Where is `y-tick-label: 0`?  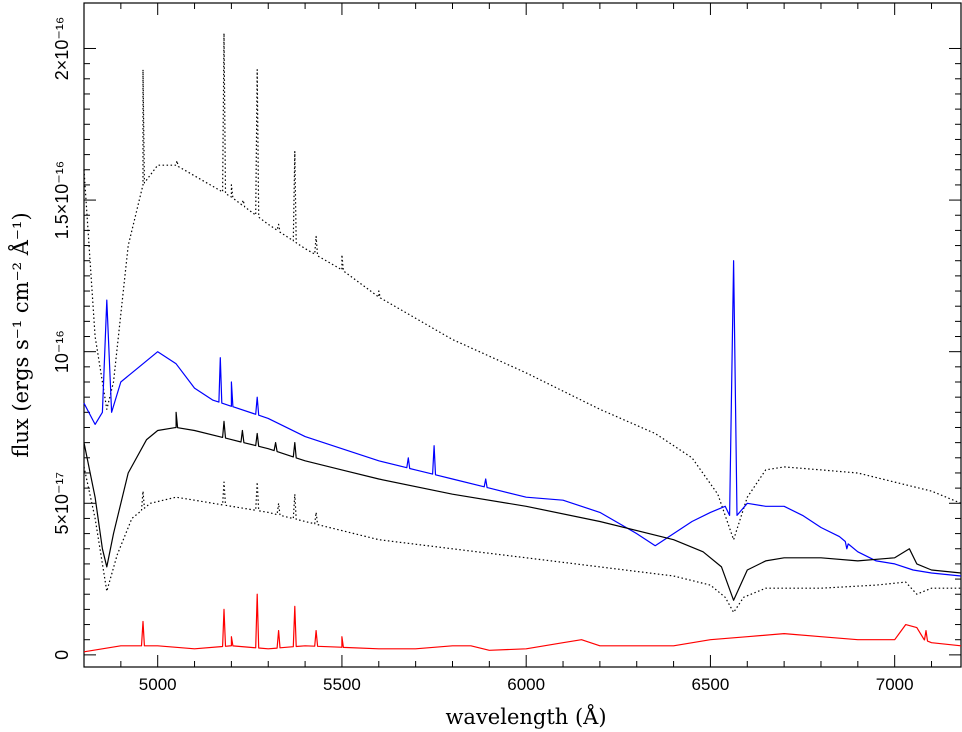 y-tick-label: 0 is located at coordinates (62, 655).